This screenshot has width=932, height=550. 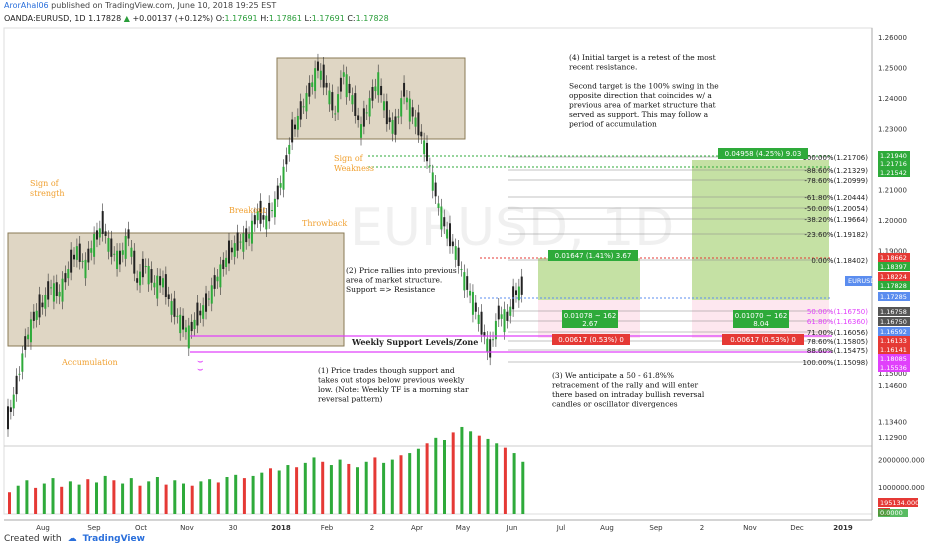 I want to click on volume-last-tag, so click(x=898, y=502).